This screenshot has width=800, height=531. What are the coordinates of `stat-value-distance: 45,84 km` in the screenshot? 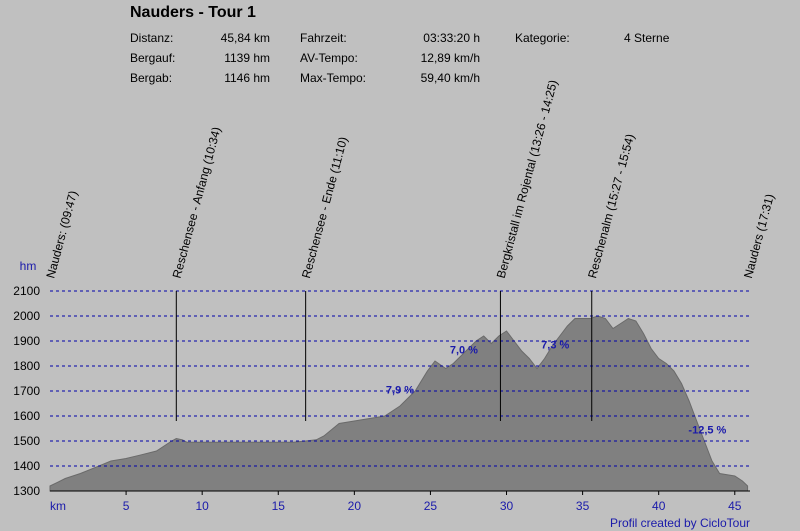 It's located at (245, 38).